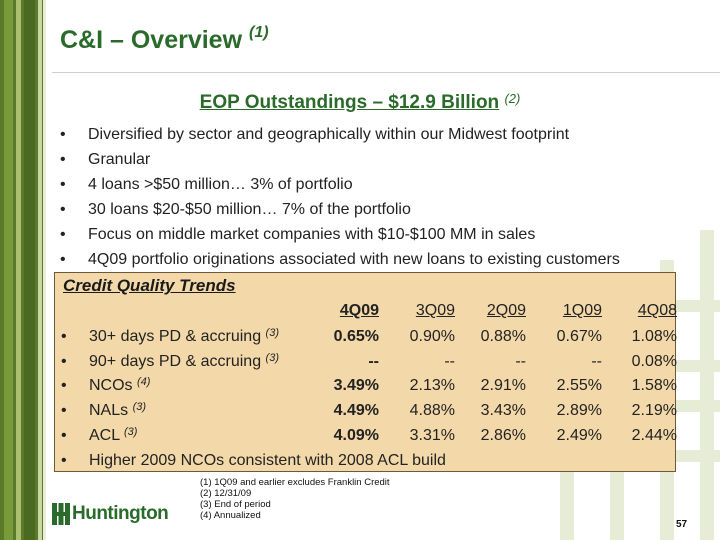 The width and height of the screenshot is (720, 540). I want to click on row-label: • NCOs (4), so click(106, 385).